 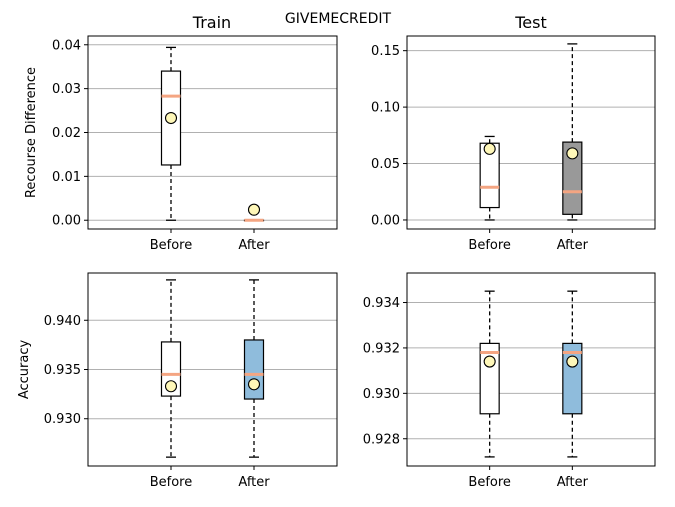 I want to click on y-tick-label: 0.928, so click(x=381, y=439).